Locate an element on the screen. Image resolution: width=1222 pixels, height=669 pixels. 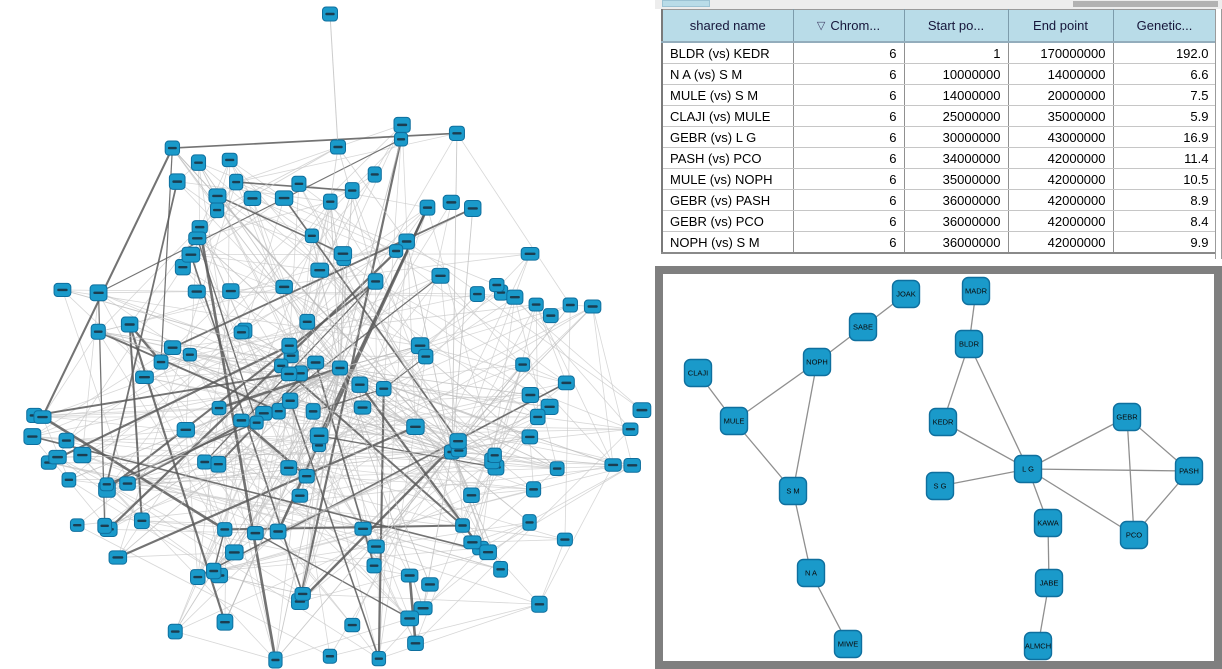
table-cell: CLAJI (vs) MULE is located at coordinates (728, 116).